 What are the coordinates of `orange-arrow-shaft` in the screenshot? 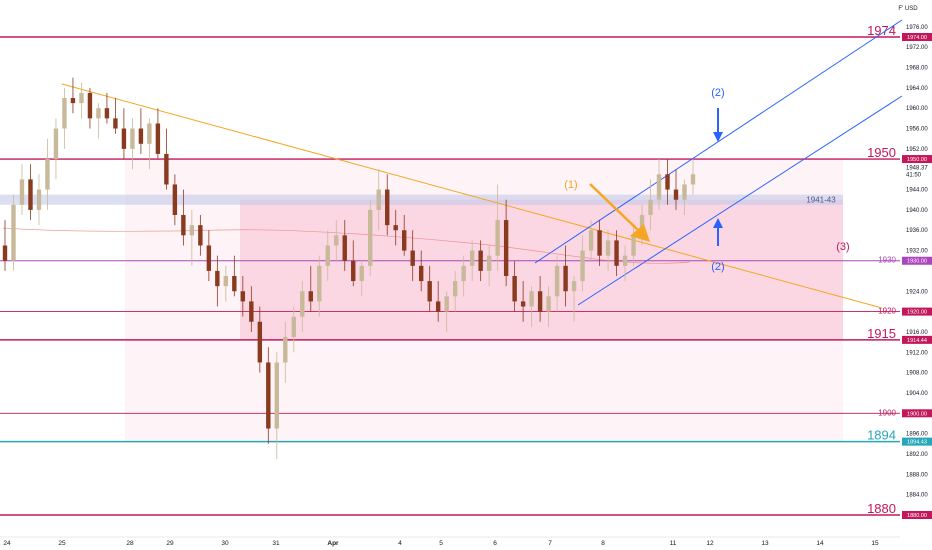 It's located at (615, 208).